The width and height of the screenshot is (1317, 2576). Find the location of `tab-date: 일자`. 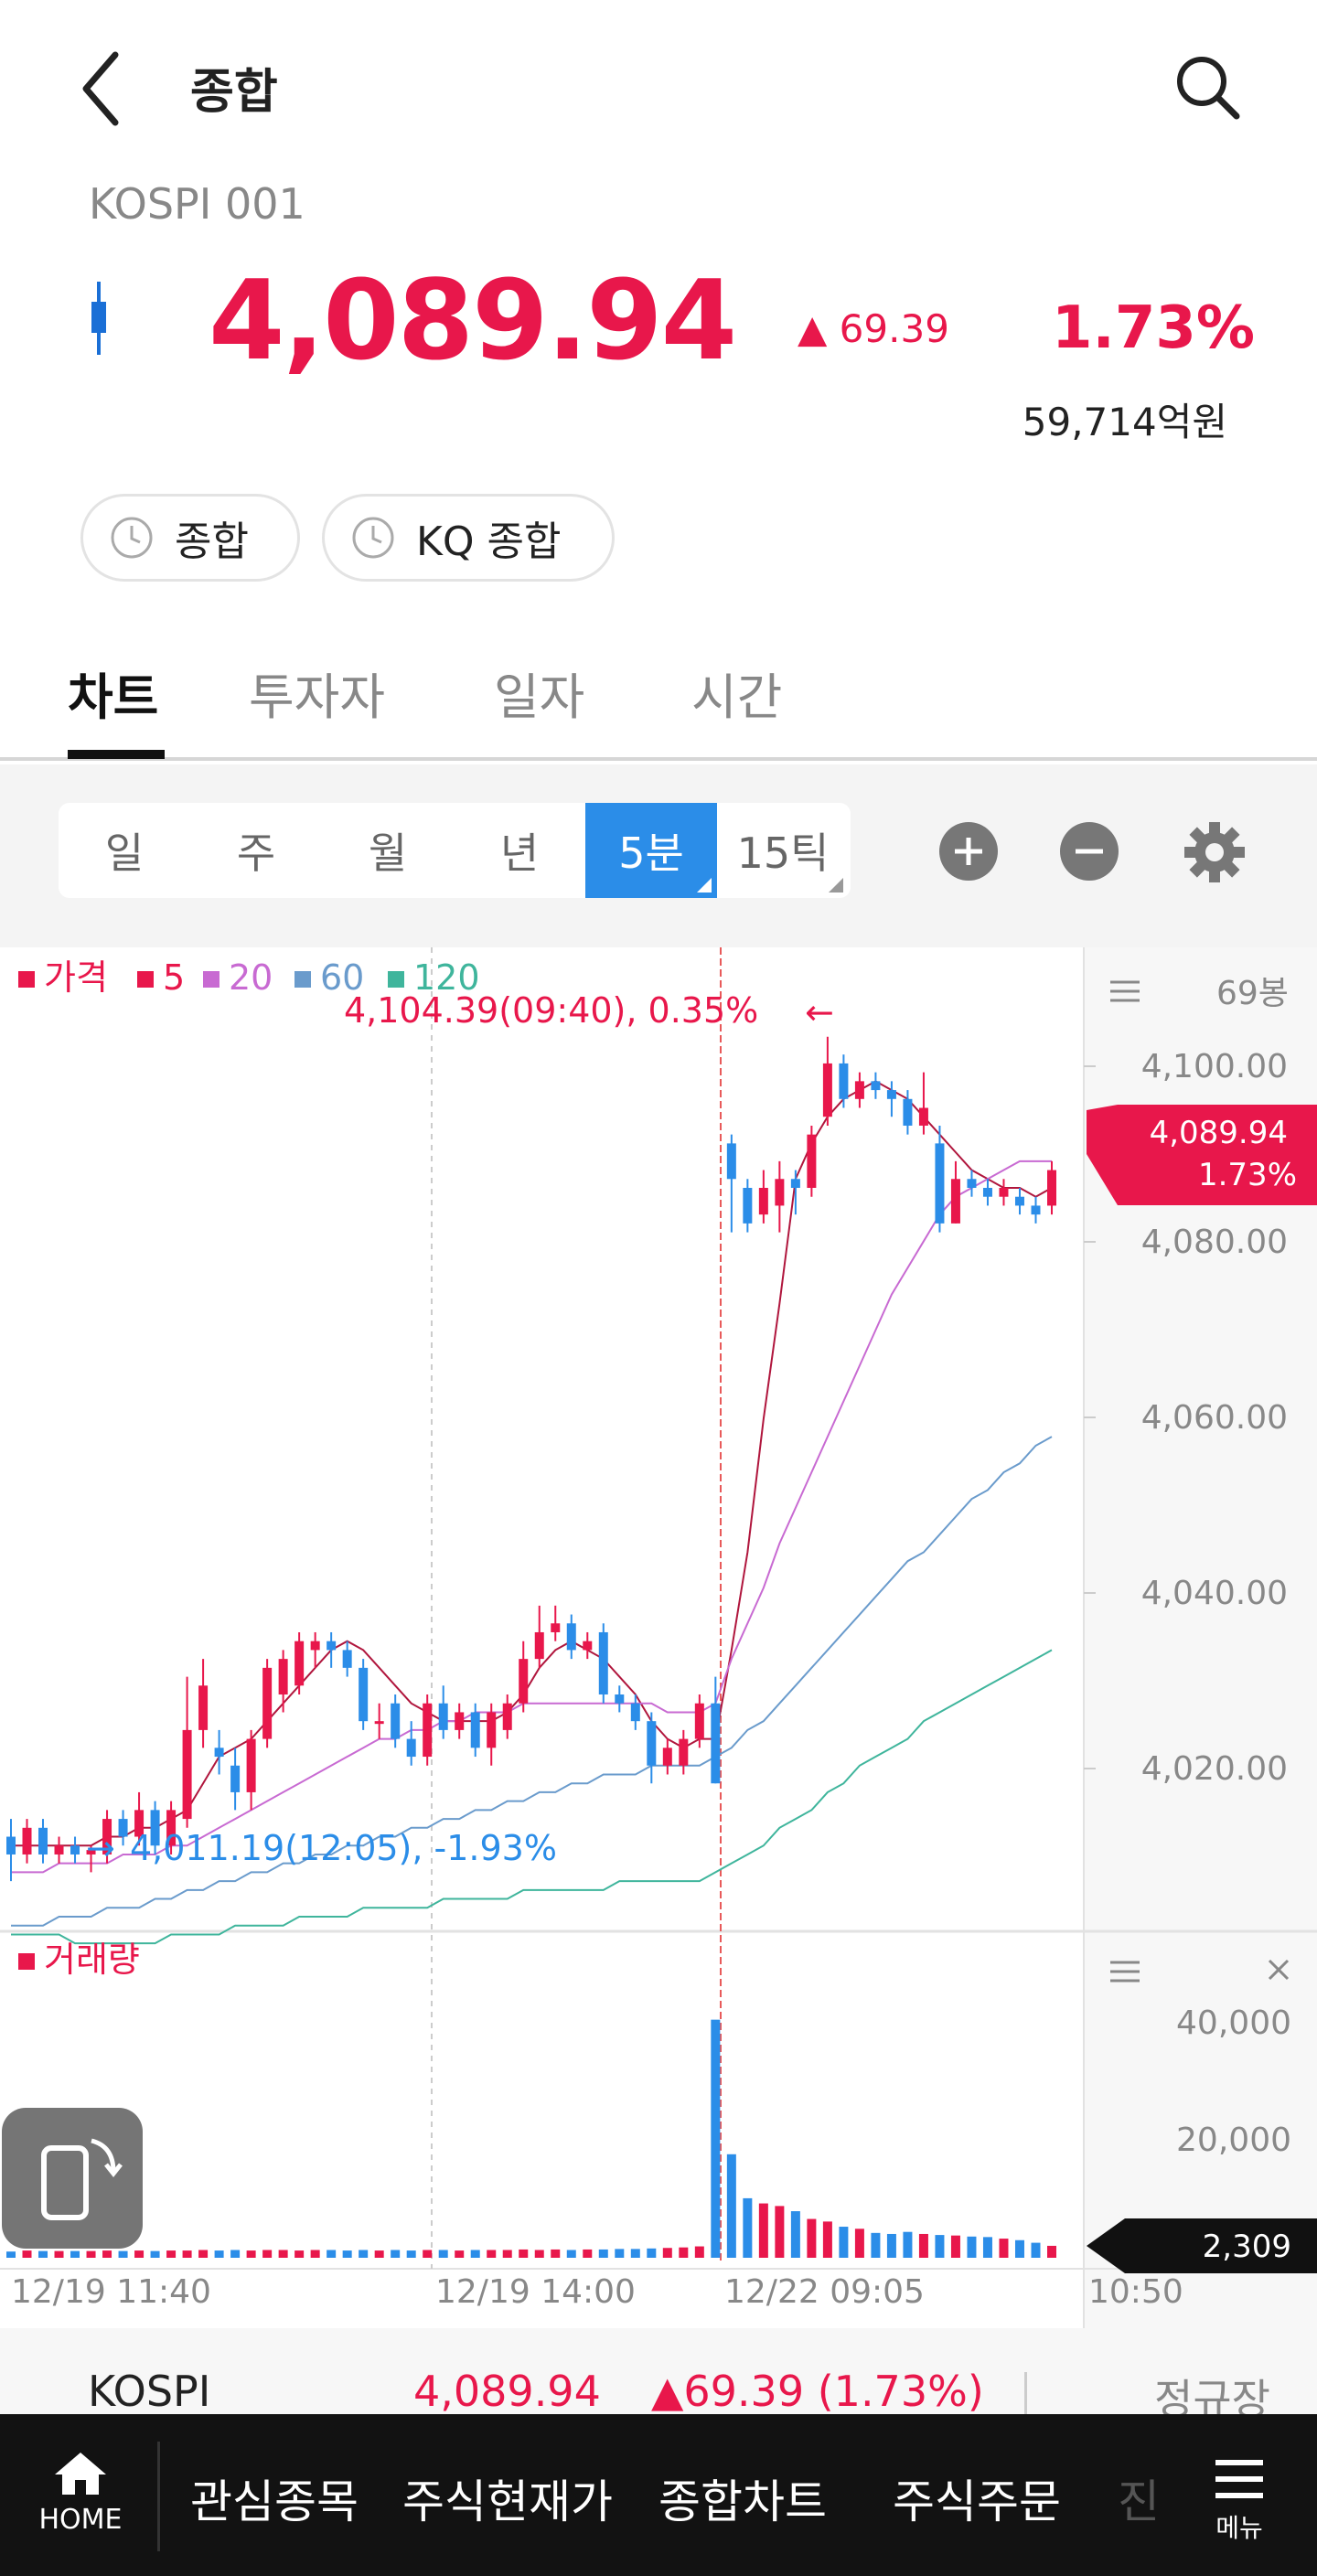

tab-date: 일자 is located at coordinates (539, 697).